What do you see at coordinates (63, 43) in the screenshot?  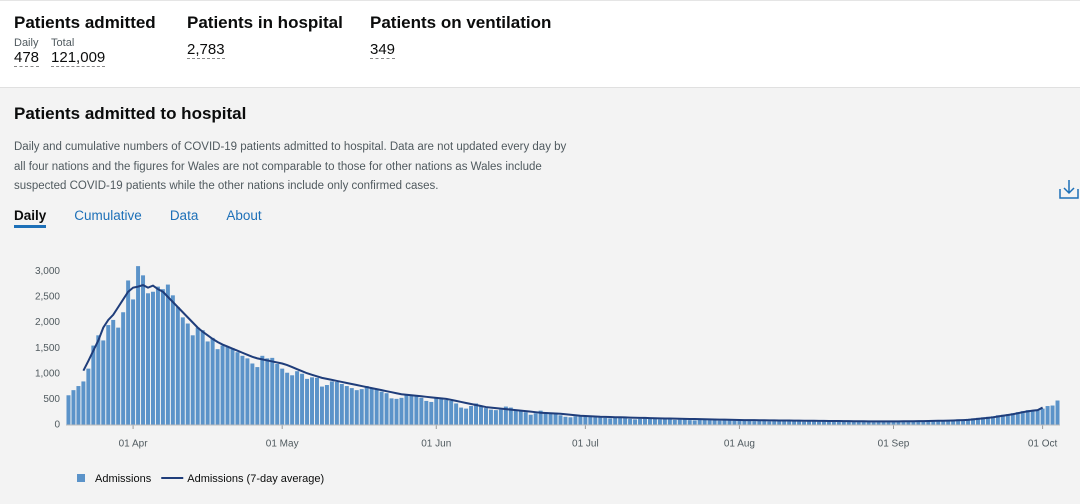 I see `stat-label: Total` at bounding box center [63, 43].